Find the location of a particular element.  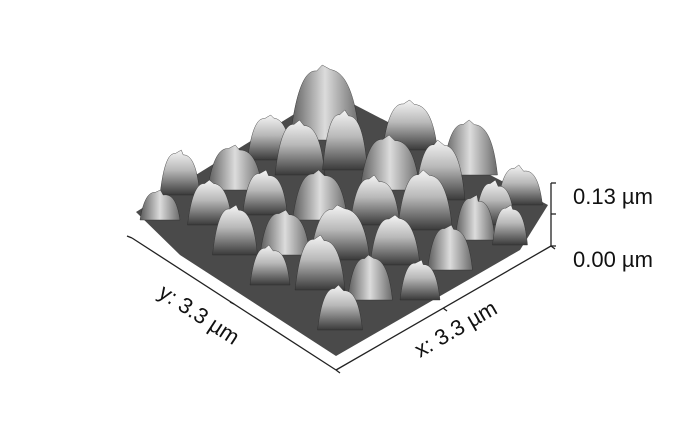

x-axis-tick-mid is located at coordinates (445, 309).